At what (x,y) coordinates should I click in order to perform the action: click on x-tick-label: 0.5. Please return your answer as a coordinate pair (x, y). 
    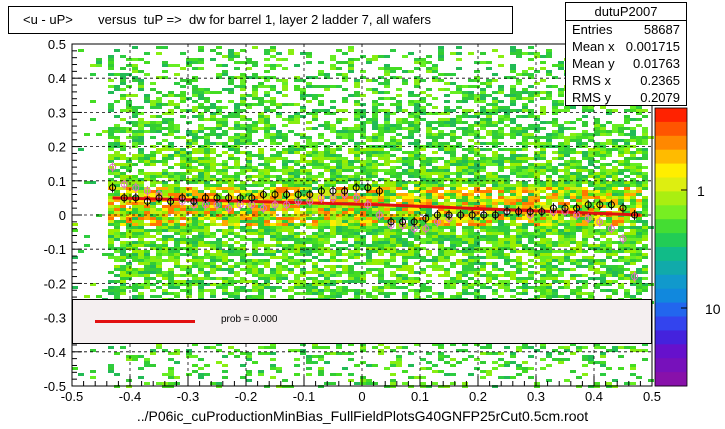
    Looking at the image, I should click on (652, 396).